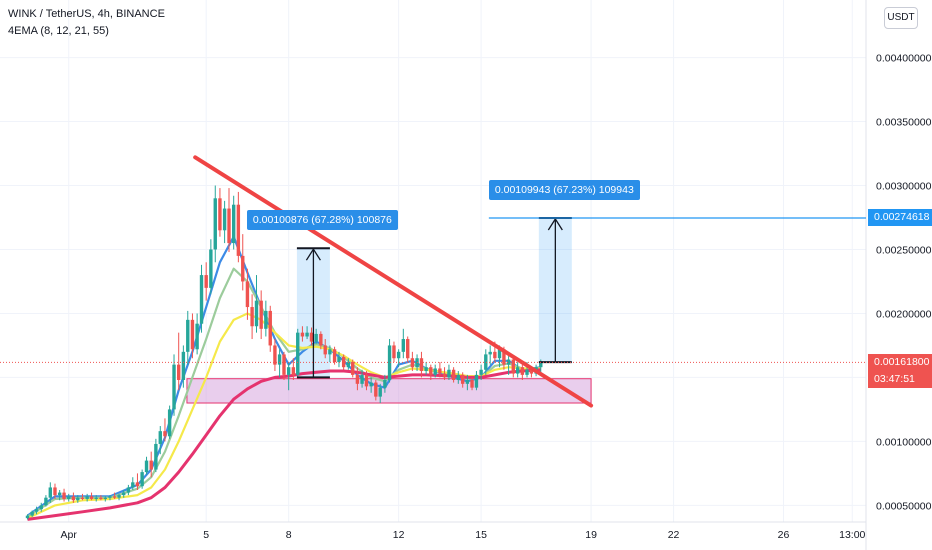 The width and height of the screenshot is (932, 550). I want to click on y-tick-label: 0.00400000, so click(904, 59).